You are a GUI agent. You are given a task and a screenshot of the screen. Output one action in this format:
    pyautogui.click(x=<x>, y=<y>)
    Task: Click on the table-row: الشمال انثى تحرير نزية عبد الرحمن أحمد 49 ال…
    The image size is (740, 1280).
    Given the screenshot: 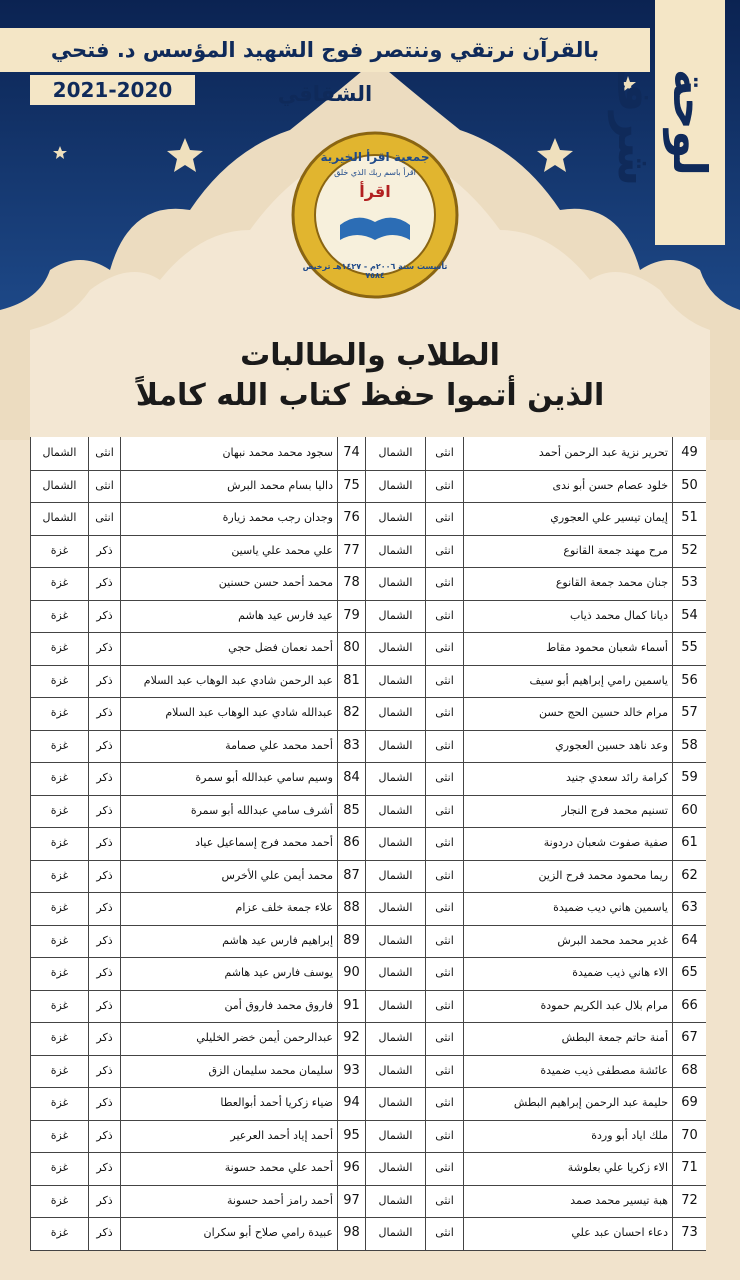 What is the action you would take?
    pyautogui.click(x=368, y=454)
    